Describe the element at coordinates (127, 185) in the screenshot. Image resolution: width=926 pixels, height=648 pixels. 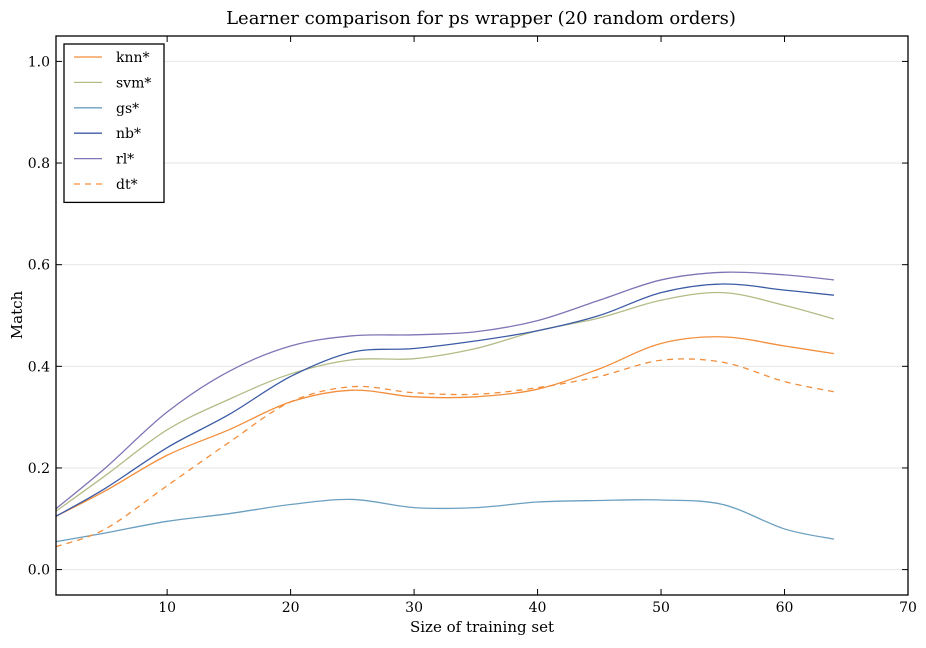
I see `legend-label: dt*` at that location.